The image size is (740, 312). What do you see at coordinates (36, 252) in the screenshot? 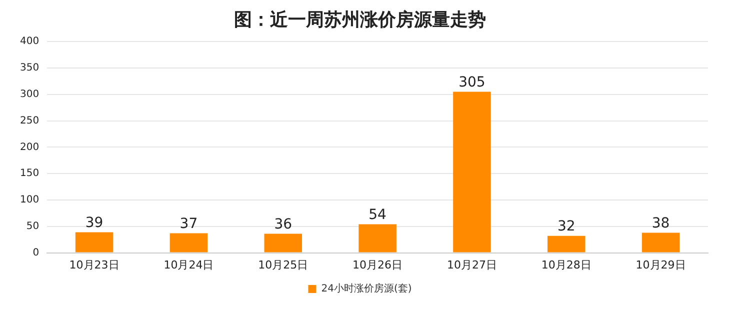
I see `y-tick-label: 0` at bounding box center [36, 252].